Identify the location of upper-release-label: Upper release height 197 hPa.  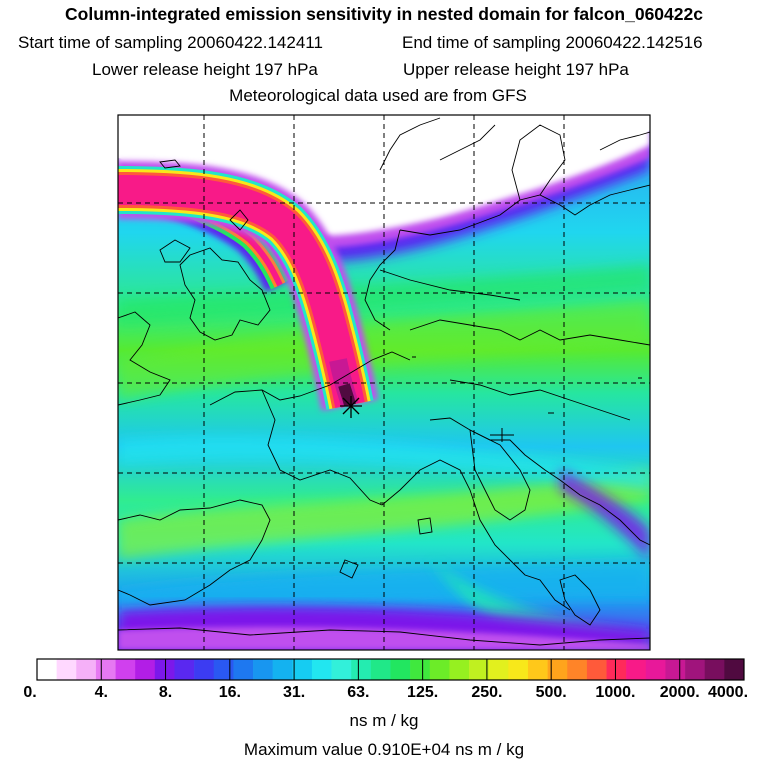
(516, 69).